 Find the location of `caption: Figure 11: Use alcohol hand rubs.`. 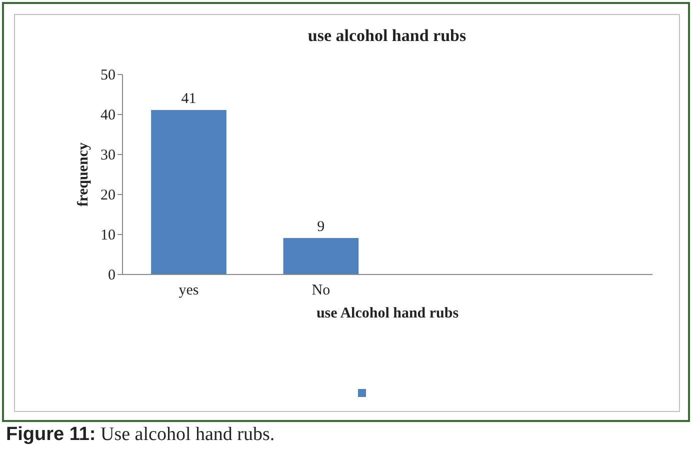

caption: Figure 11: Use alcohol hand rubs. is located at coordinates (140, 435).